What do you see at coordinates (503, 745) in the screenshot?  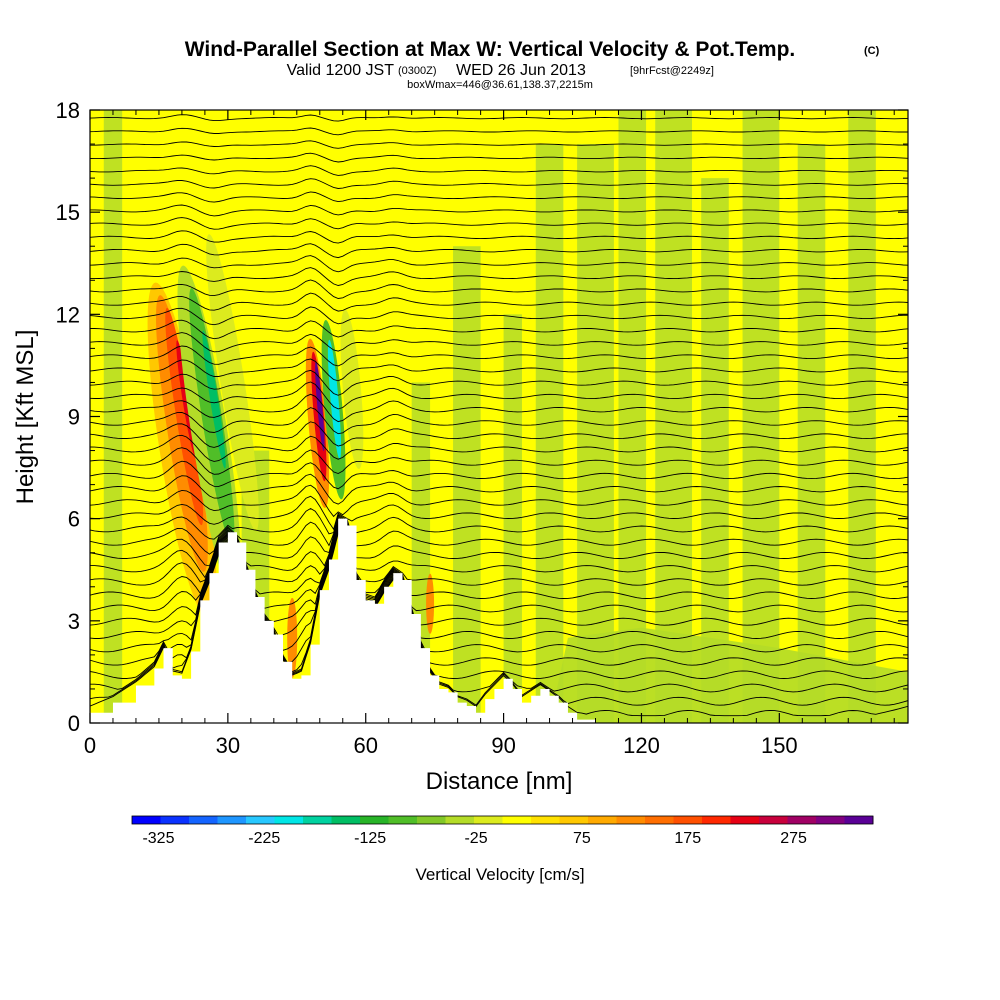 I see `x-tick-label: 90` at bounding box center [503, 745].